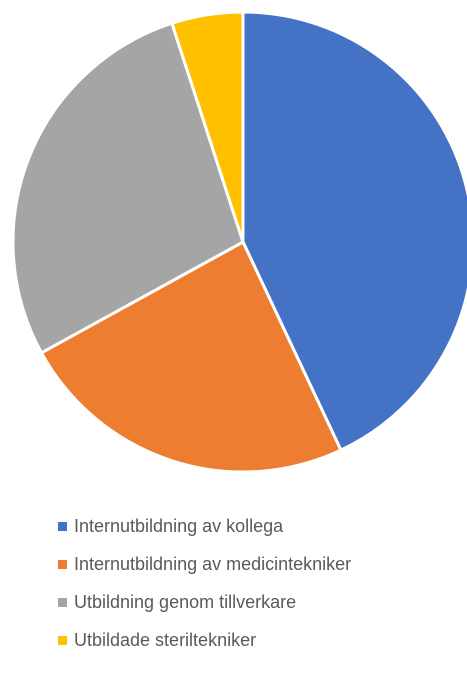  Describe the element at coordinates (213, 564) in the screenshot. I see `legend-label-2: Internutbildning av medicintekniker` at that location.